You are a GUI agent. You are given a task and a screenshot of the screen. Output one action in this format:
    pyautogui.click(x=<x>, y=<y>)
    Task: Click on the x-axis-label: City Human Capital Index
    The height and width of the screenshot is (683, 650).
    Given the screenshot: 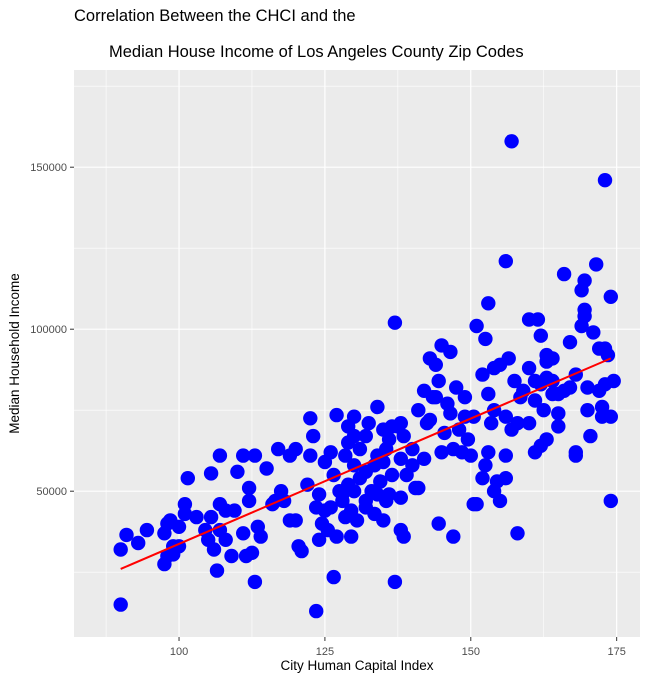 What is the action you would take?
    pyautogui.click(x=356, y=665)
    